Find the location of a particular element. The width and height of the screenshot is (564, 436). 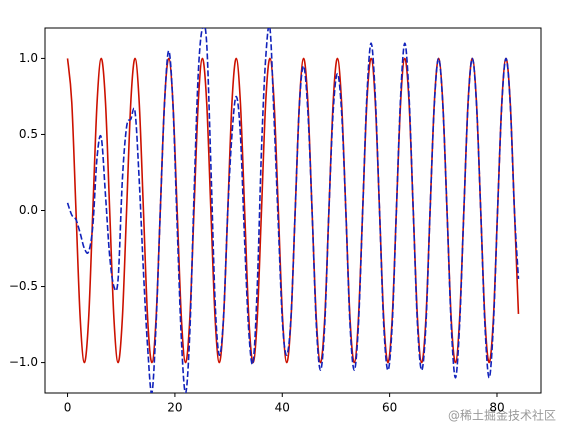

x-tick-label: 60 is located at coordinates (389, 408).